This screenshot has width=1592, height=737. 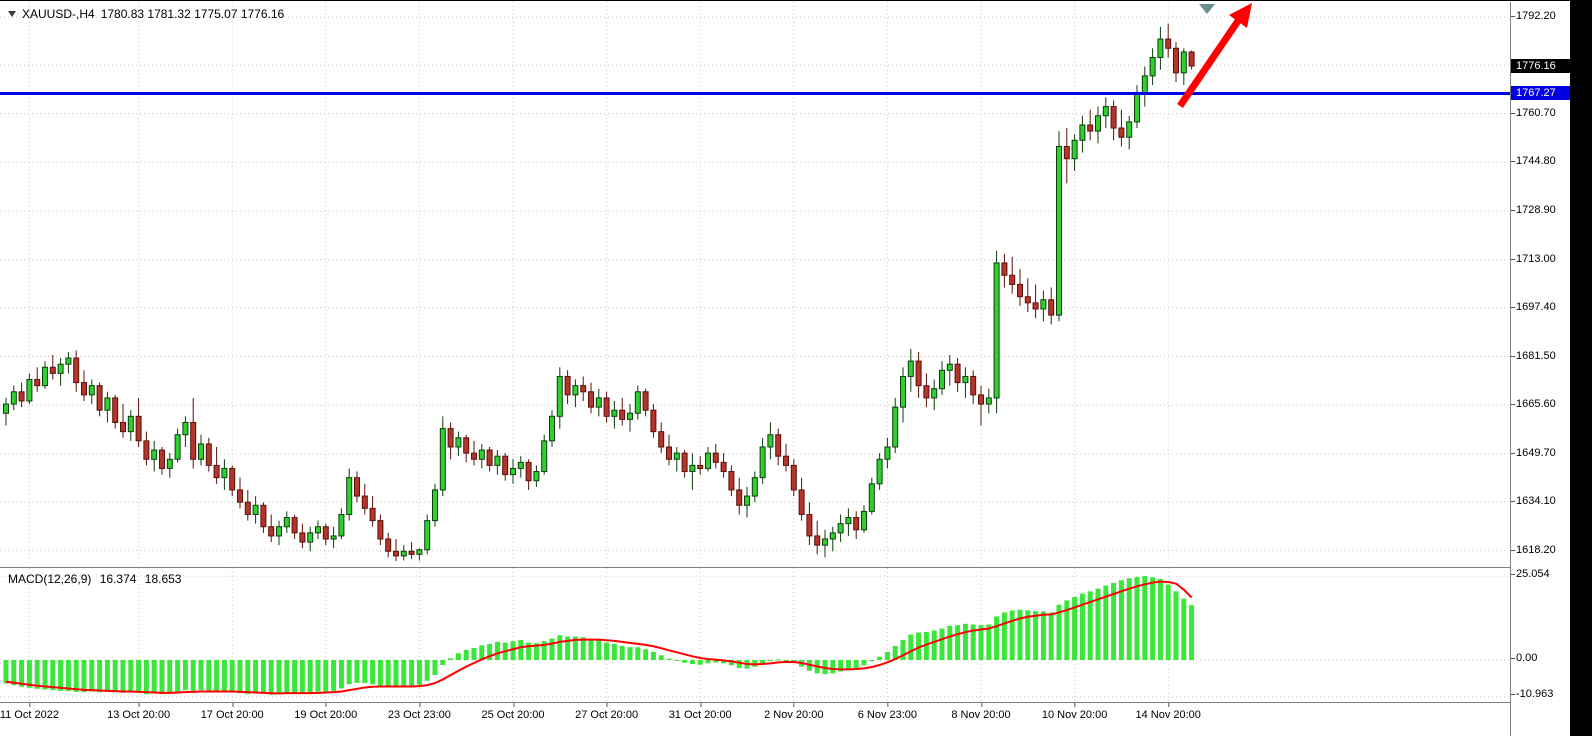 I want to click on time-scale-label: 14 Nov 20:00, so click(x=1168, y=712).